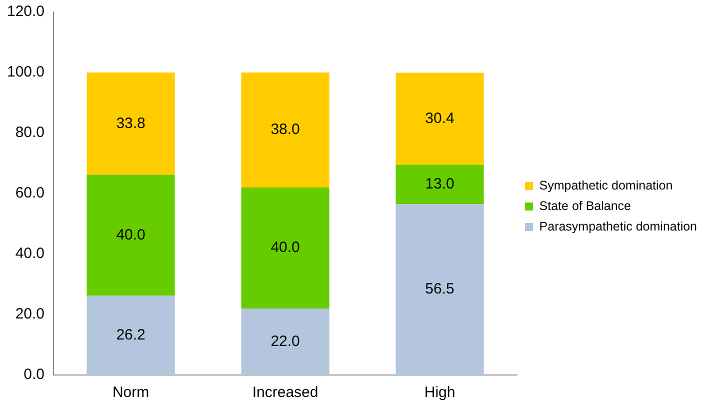 The width and height of the screenshot is (707, 409). What do you see at coordinates (606, 185) in the screenshot?
I see `legend-label: Sympathetic domination` at bounding box center [606, 185].